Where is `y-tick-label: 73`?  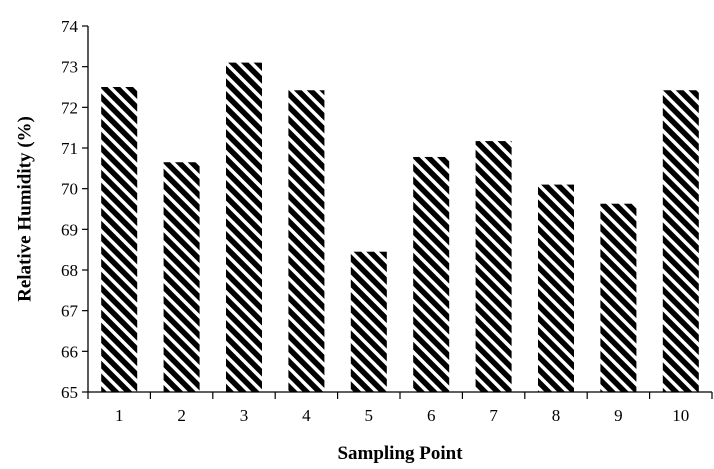 y-tick-label: 73 is located at coordinates (69, 67).